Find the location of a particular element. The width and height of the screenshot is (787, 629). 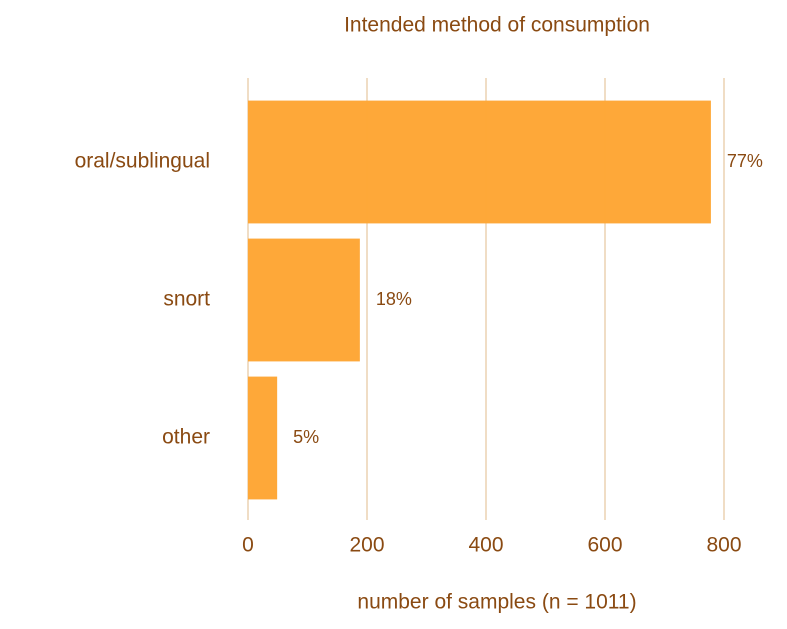

y-tick-label: other is located at coordinates (186, 437).